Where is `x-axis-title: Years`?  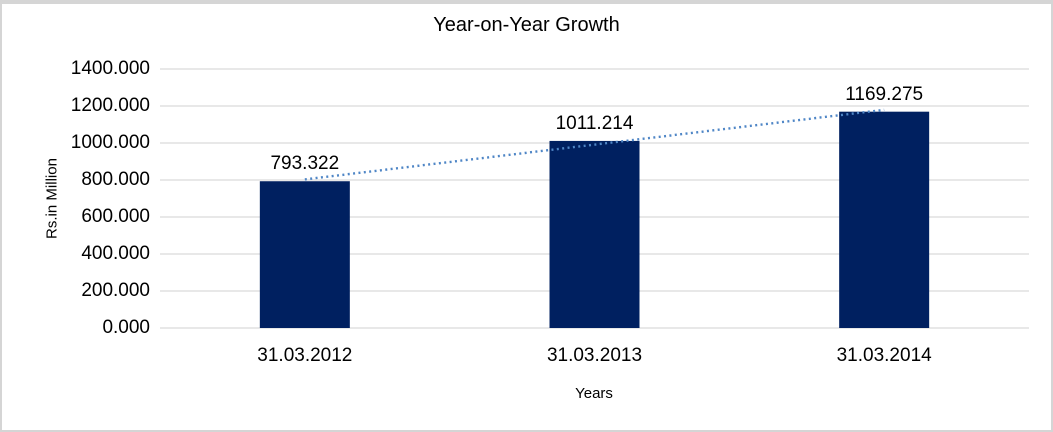
x-axis-title: Years is located at coordinates (594, 393).